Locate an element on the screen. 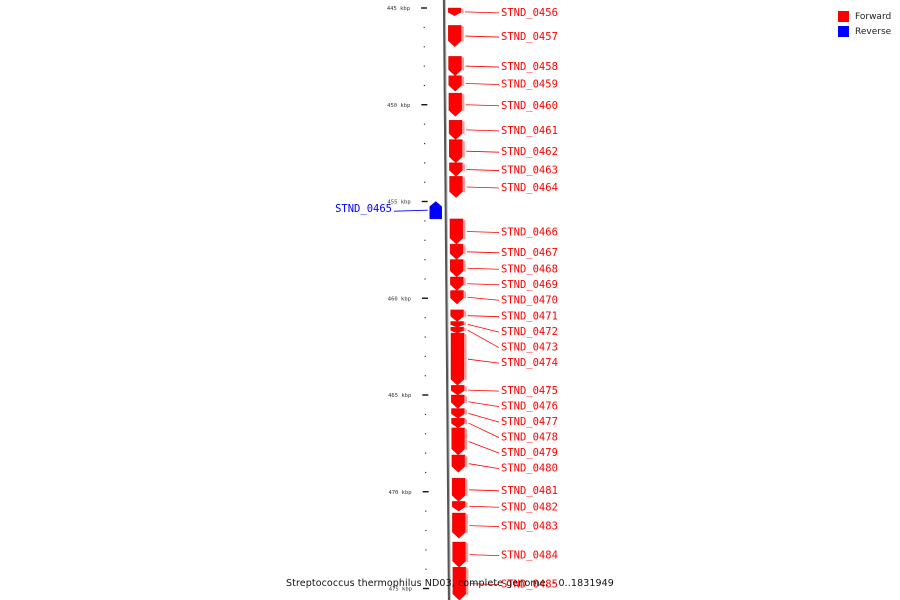  gene-label: STND_0466 is located at coordinates (529, 232).